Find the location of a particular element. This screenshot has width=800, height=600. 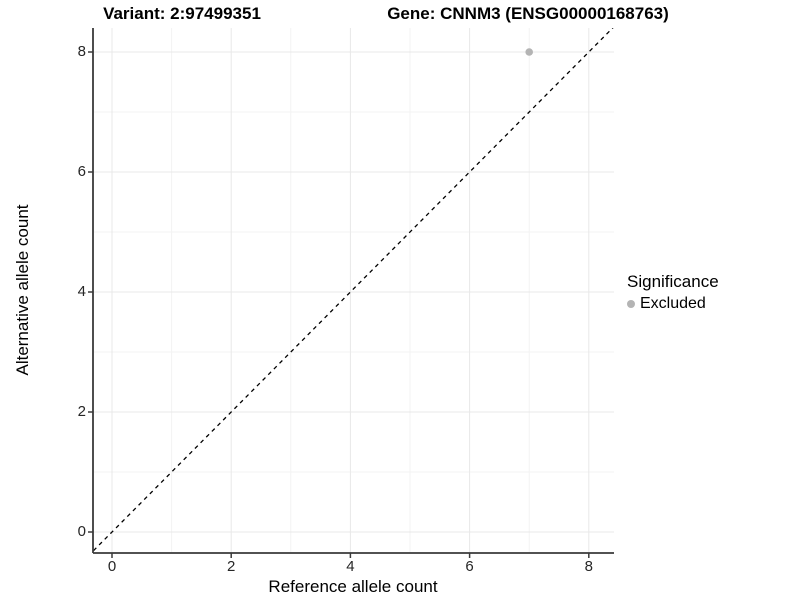

x-tick-label: 8 is located at coordinates (588, 566).